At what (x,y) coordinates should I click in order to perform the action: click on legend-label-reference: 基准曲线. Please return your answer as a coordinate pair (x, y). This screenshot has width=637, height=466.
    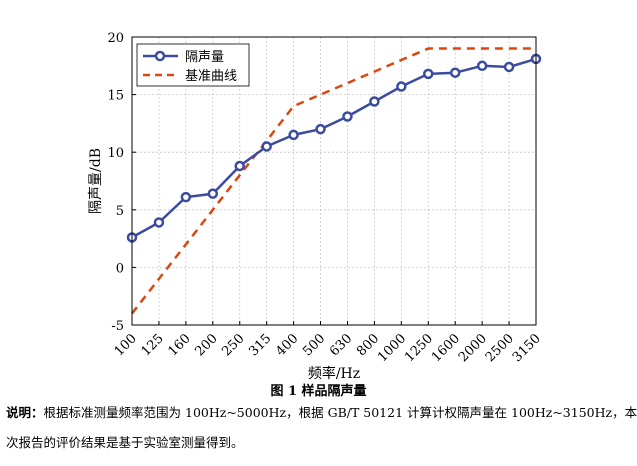
    Looking at the image, I should click on (211, 76).